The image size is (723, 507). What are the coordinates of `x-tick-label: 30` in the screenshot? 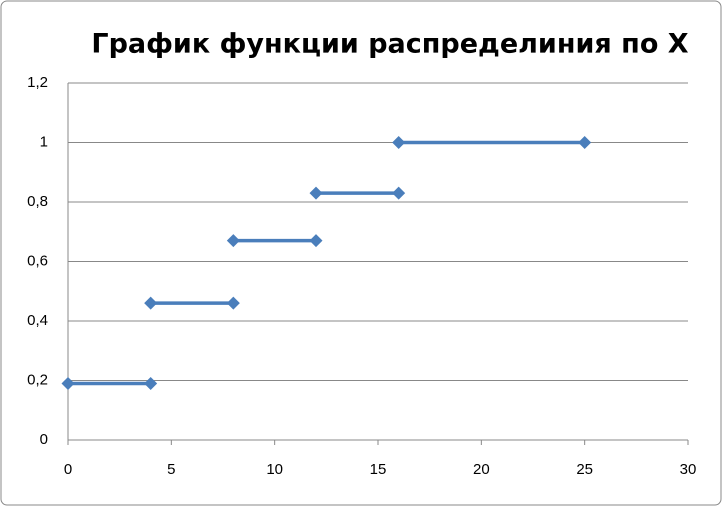 It's located at (688, 469).